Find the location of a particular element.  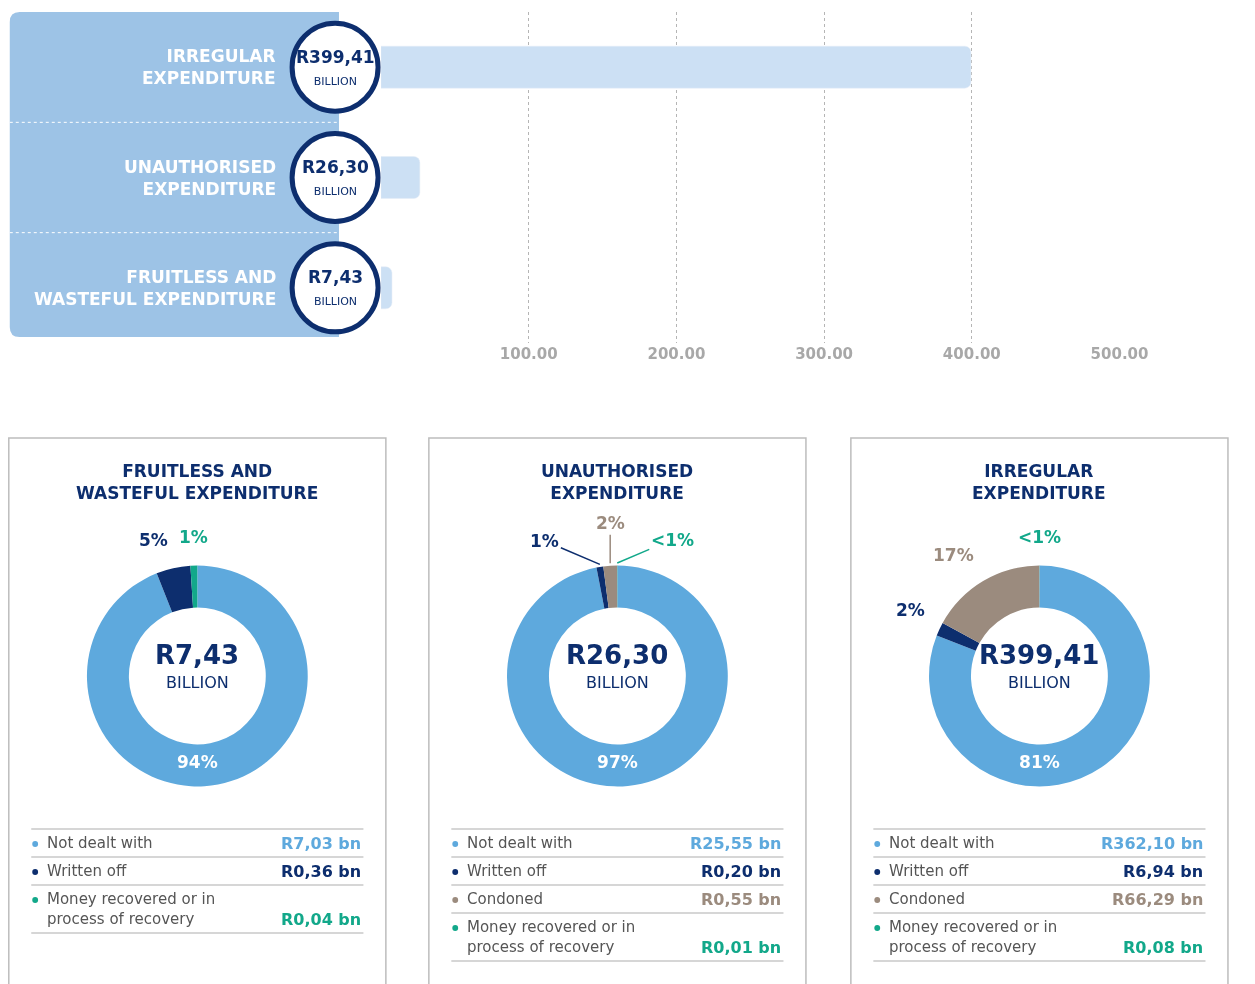

text: R0,04 bn is located at coordinates (321, 919).